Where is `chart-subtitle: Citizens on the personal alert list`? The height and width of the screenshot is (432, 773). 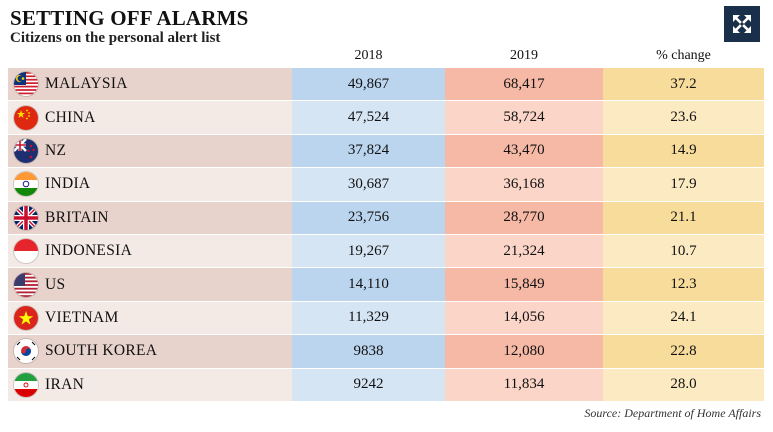 chart-subtitle: Citizens on the personal alert list is located at coordinates (115, 38).